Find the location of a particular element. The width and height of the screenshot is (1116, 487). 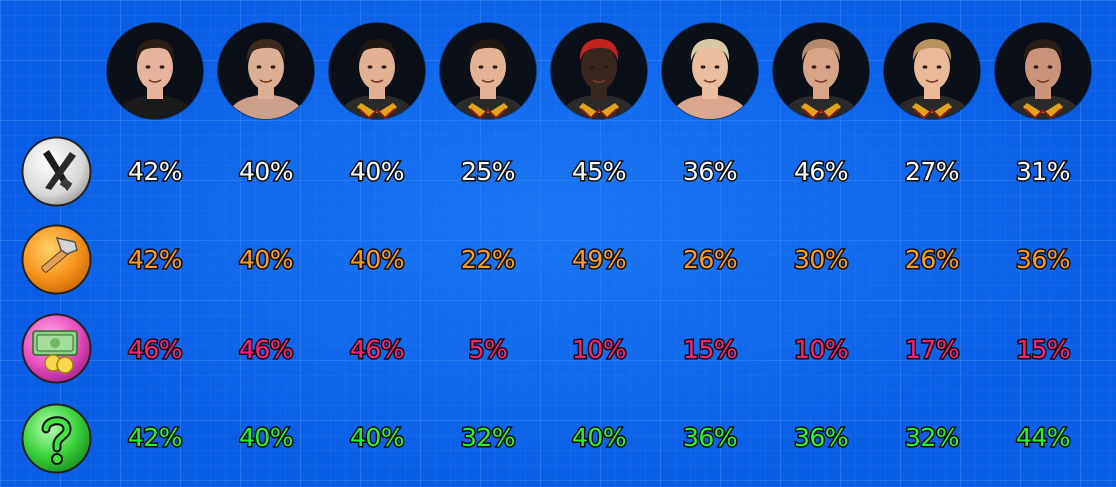

stat-value-unknown: 44% is located at coordinates (1043, 438).